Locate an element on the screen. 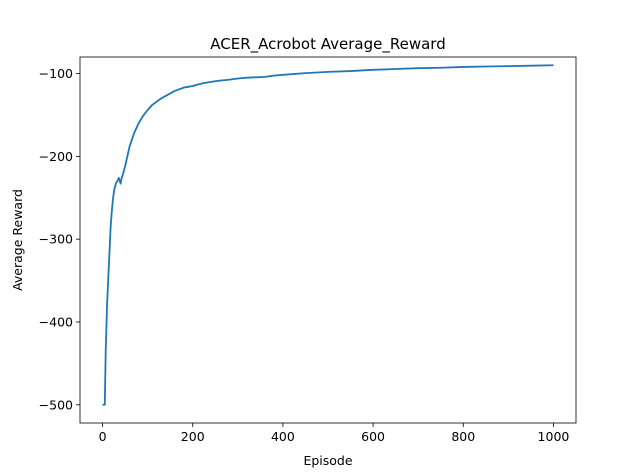 Image resolution: width=640 pixels, height=476 pixels. x-tick-label: 400 is located at coordinates (283, 436).